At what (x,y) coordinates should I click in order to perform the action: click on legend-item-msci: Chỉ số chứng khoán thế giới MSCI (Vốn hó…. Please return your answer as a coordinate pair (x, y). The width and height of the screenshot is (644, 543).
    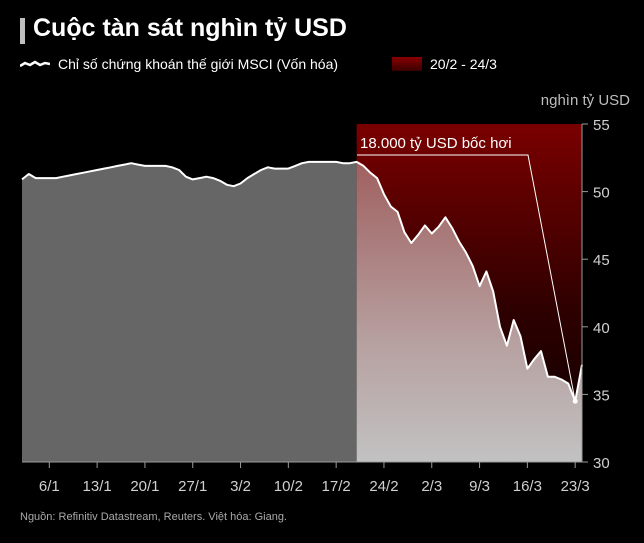
    Looking at the image, I should click on (179, 64).